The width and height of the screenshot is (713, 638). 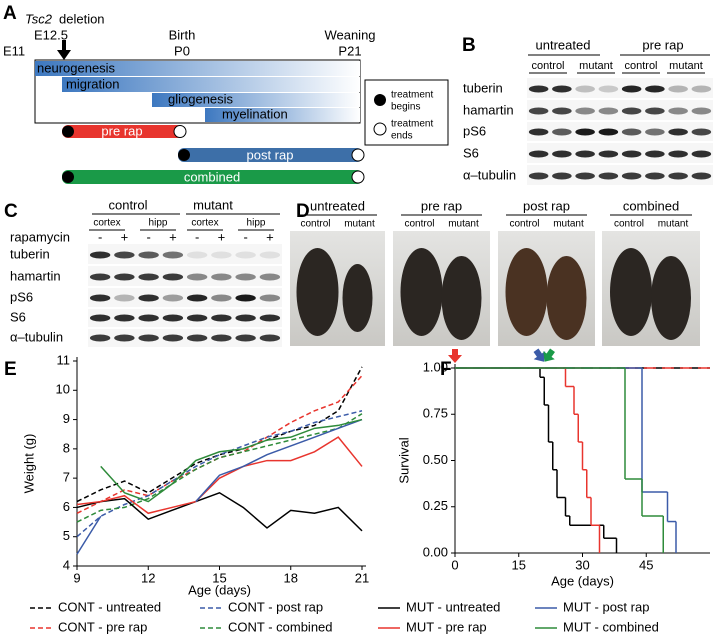 What do you see at coordinates (76, 67) in the screenshot?
I see `phase-label: neurogenesis` at bounding box center [76, 67].